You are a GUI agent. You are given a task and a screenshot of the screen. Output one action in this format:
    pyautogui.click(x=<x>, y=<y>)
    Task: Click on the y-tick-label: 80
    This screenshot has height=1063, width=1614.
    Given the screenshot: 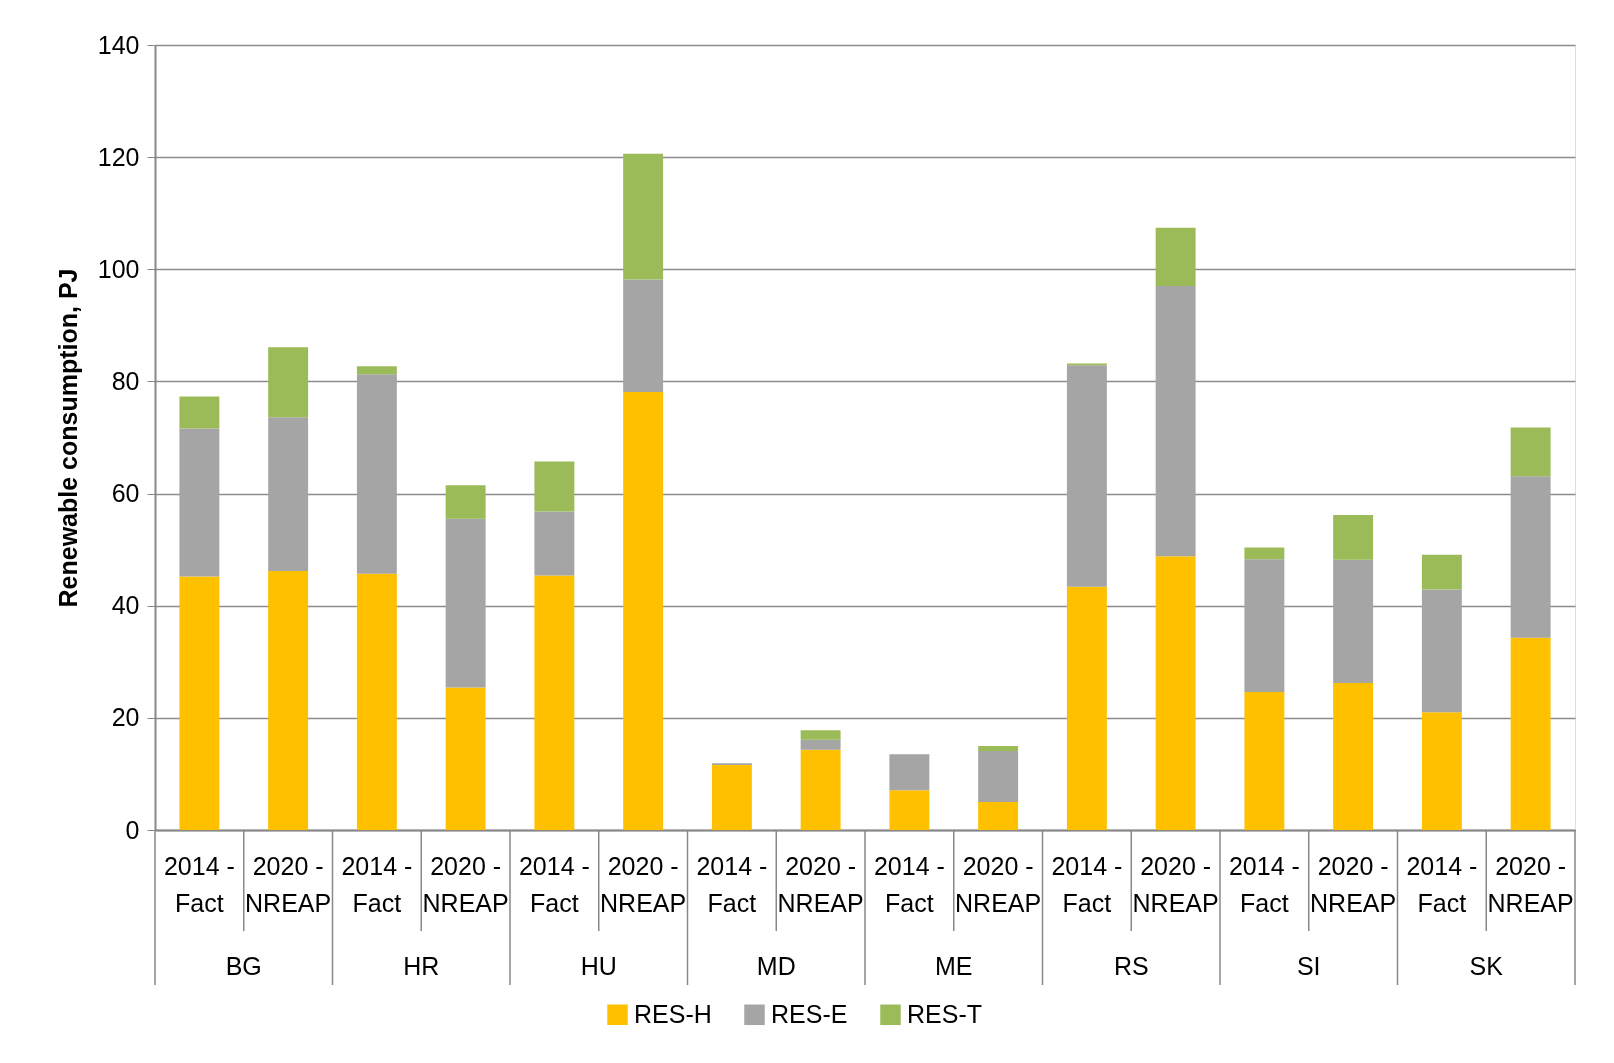 What is the action you would take?
    pyautogui.click(x=125, y=380)
    